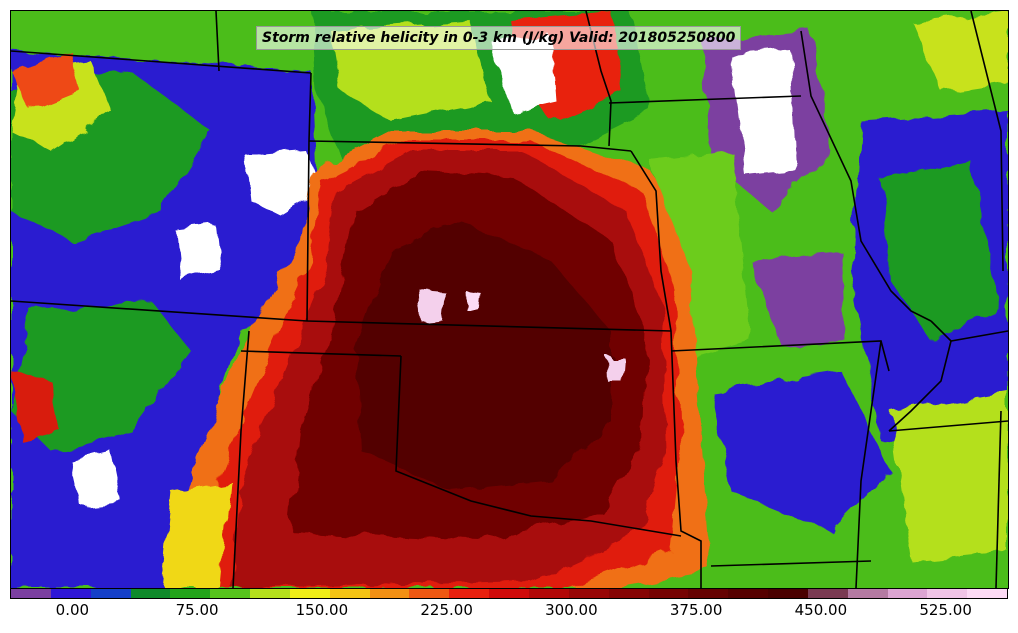 Image resolution: width=1018 pixels, height=633 pixels. I want to click on colorbar-tick-label: 300.00, so click(571, 610).